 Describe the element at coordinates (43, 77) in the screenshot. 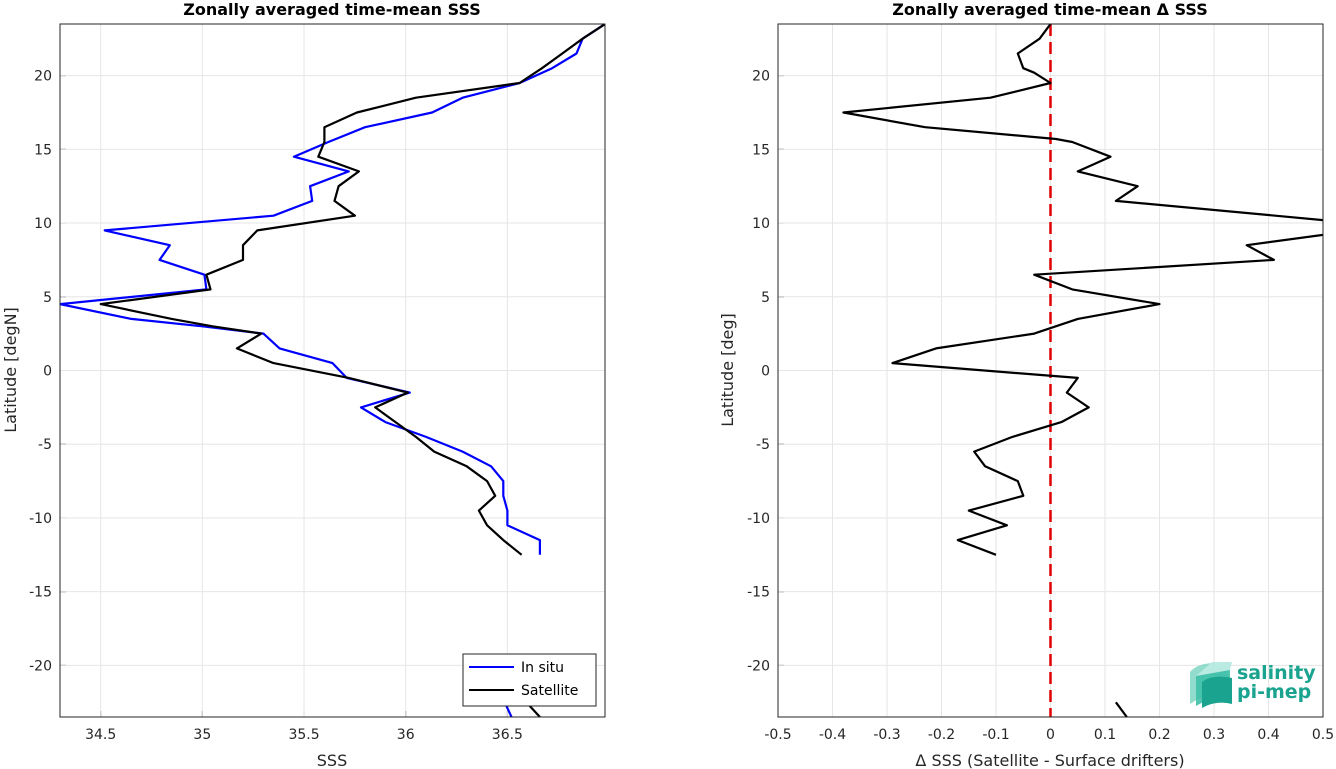

I see `left-y-tick-label: 20` at that location.